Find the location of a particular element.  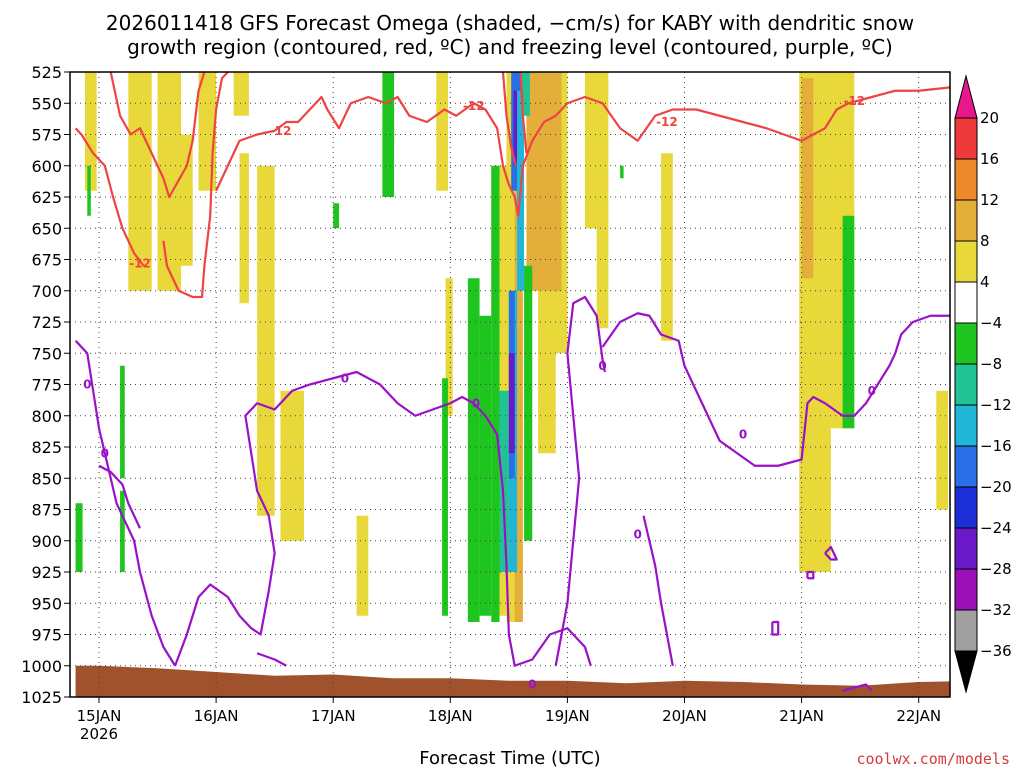

y-tick-label: 775 is located at coordinates (46, 385).